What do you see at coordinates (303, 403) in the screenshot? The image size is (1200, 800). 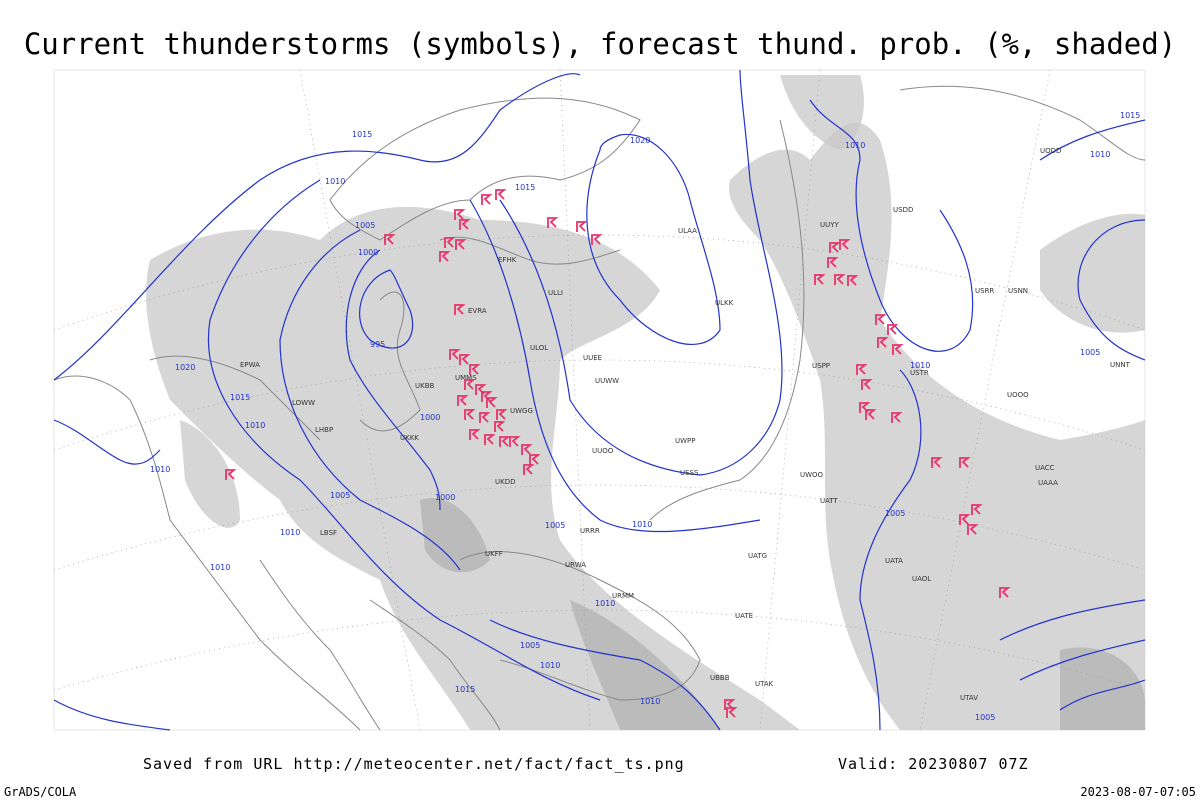 I see `station-label: LOWW` at bounding box center [303, 403].